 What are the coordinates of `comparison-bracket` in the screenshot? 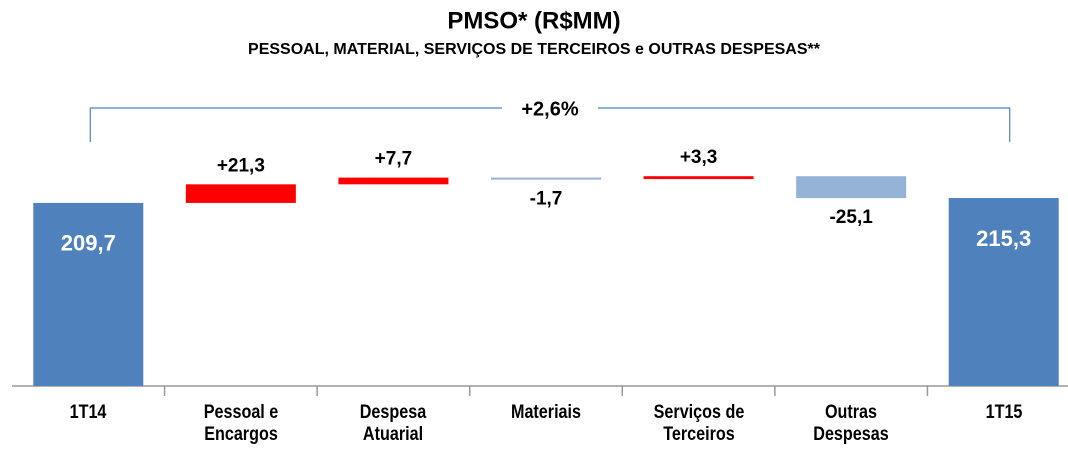 It's located at (550, 124).